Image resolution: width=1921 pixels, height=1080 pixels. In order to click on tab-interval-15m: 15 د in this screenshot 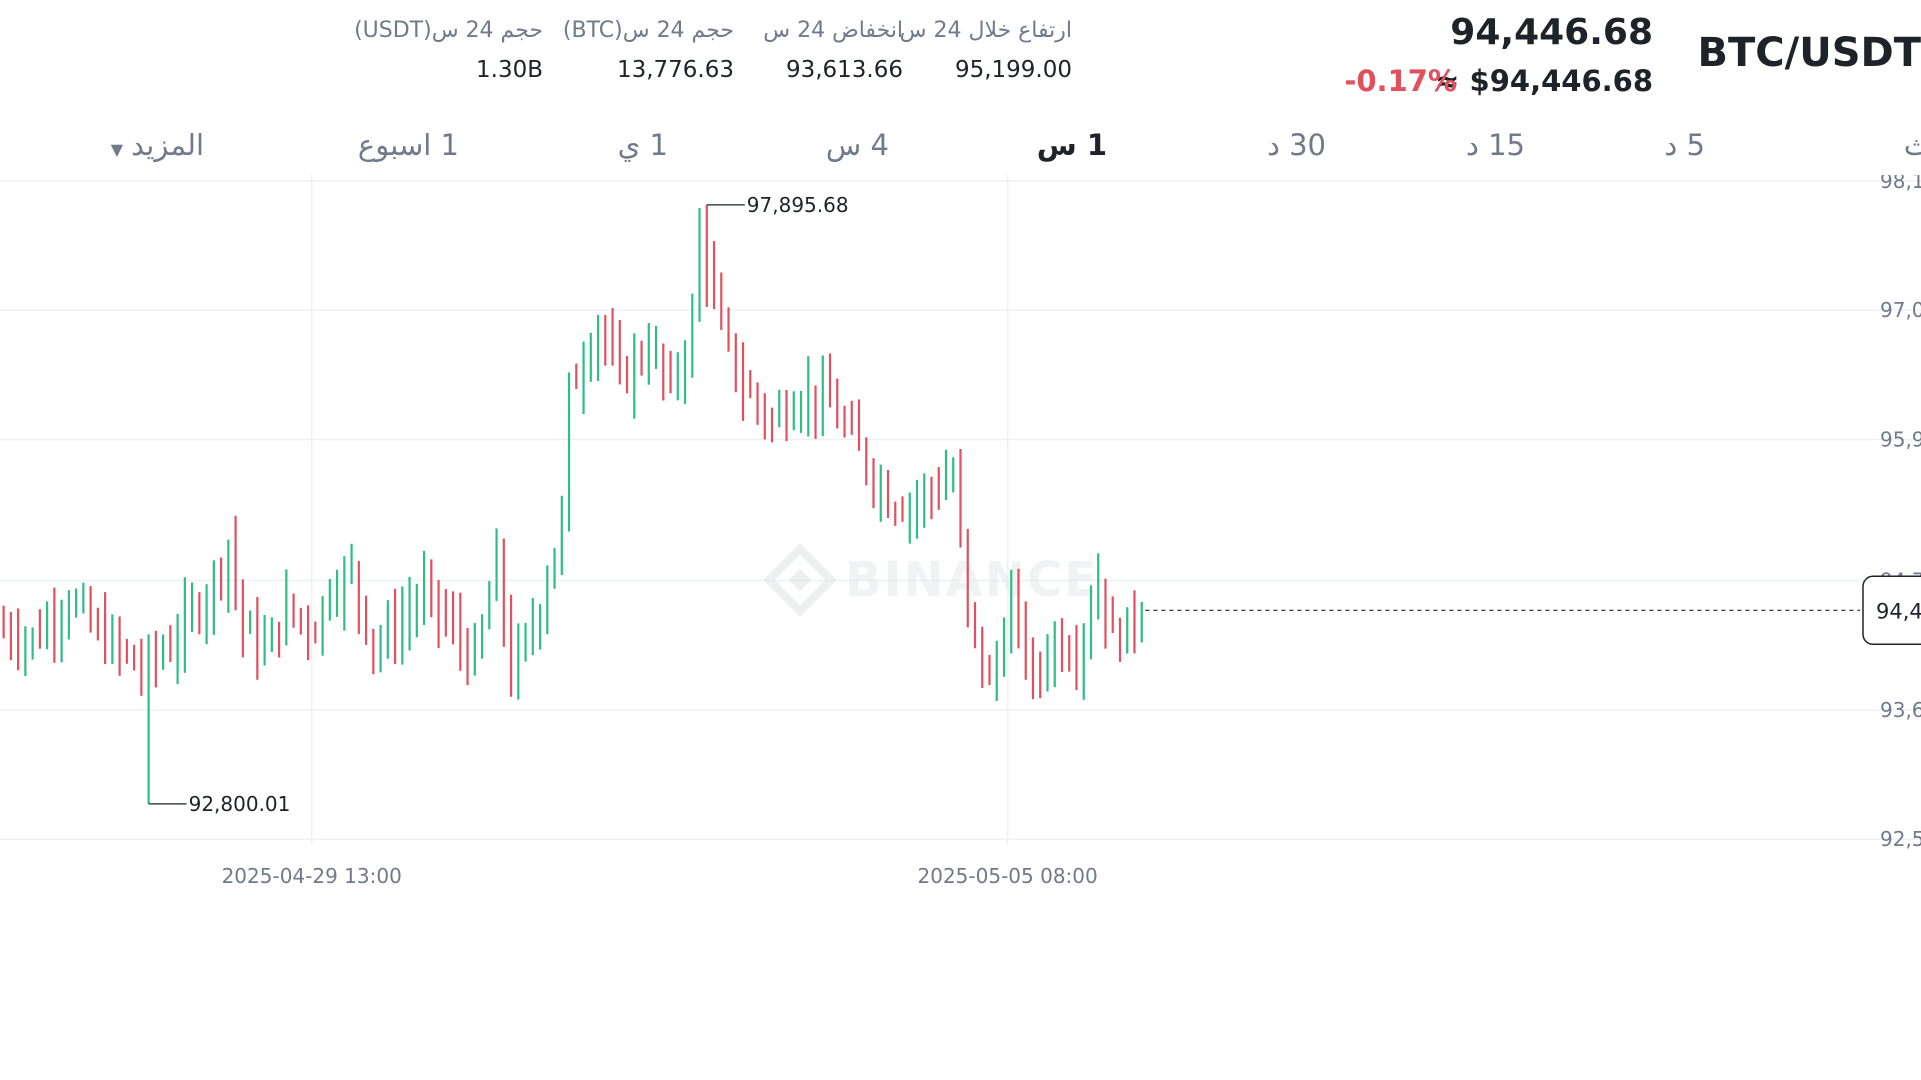, I will do `click(1495, 145)`.